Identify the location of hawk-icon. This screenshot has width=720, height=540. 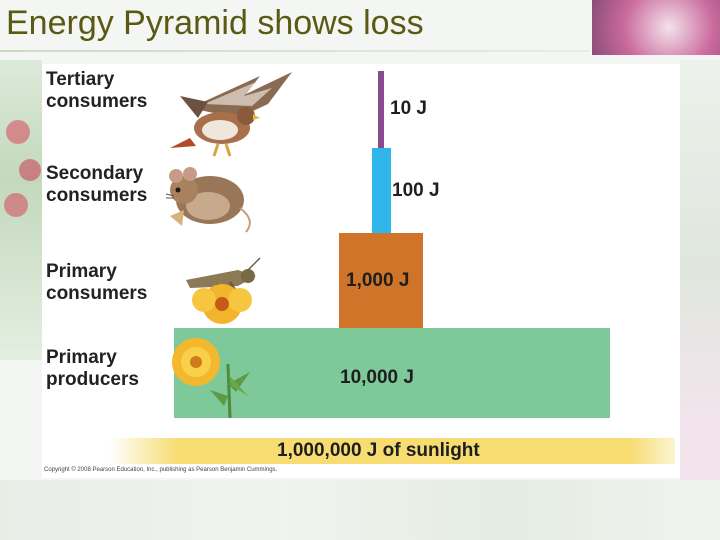
(231, 114).